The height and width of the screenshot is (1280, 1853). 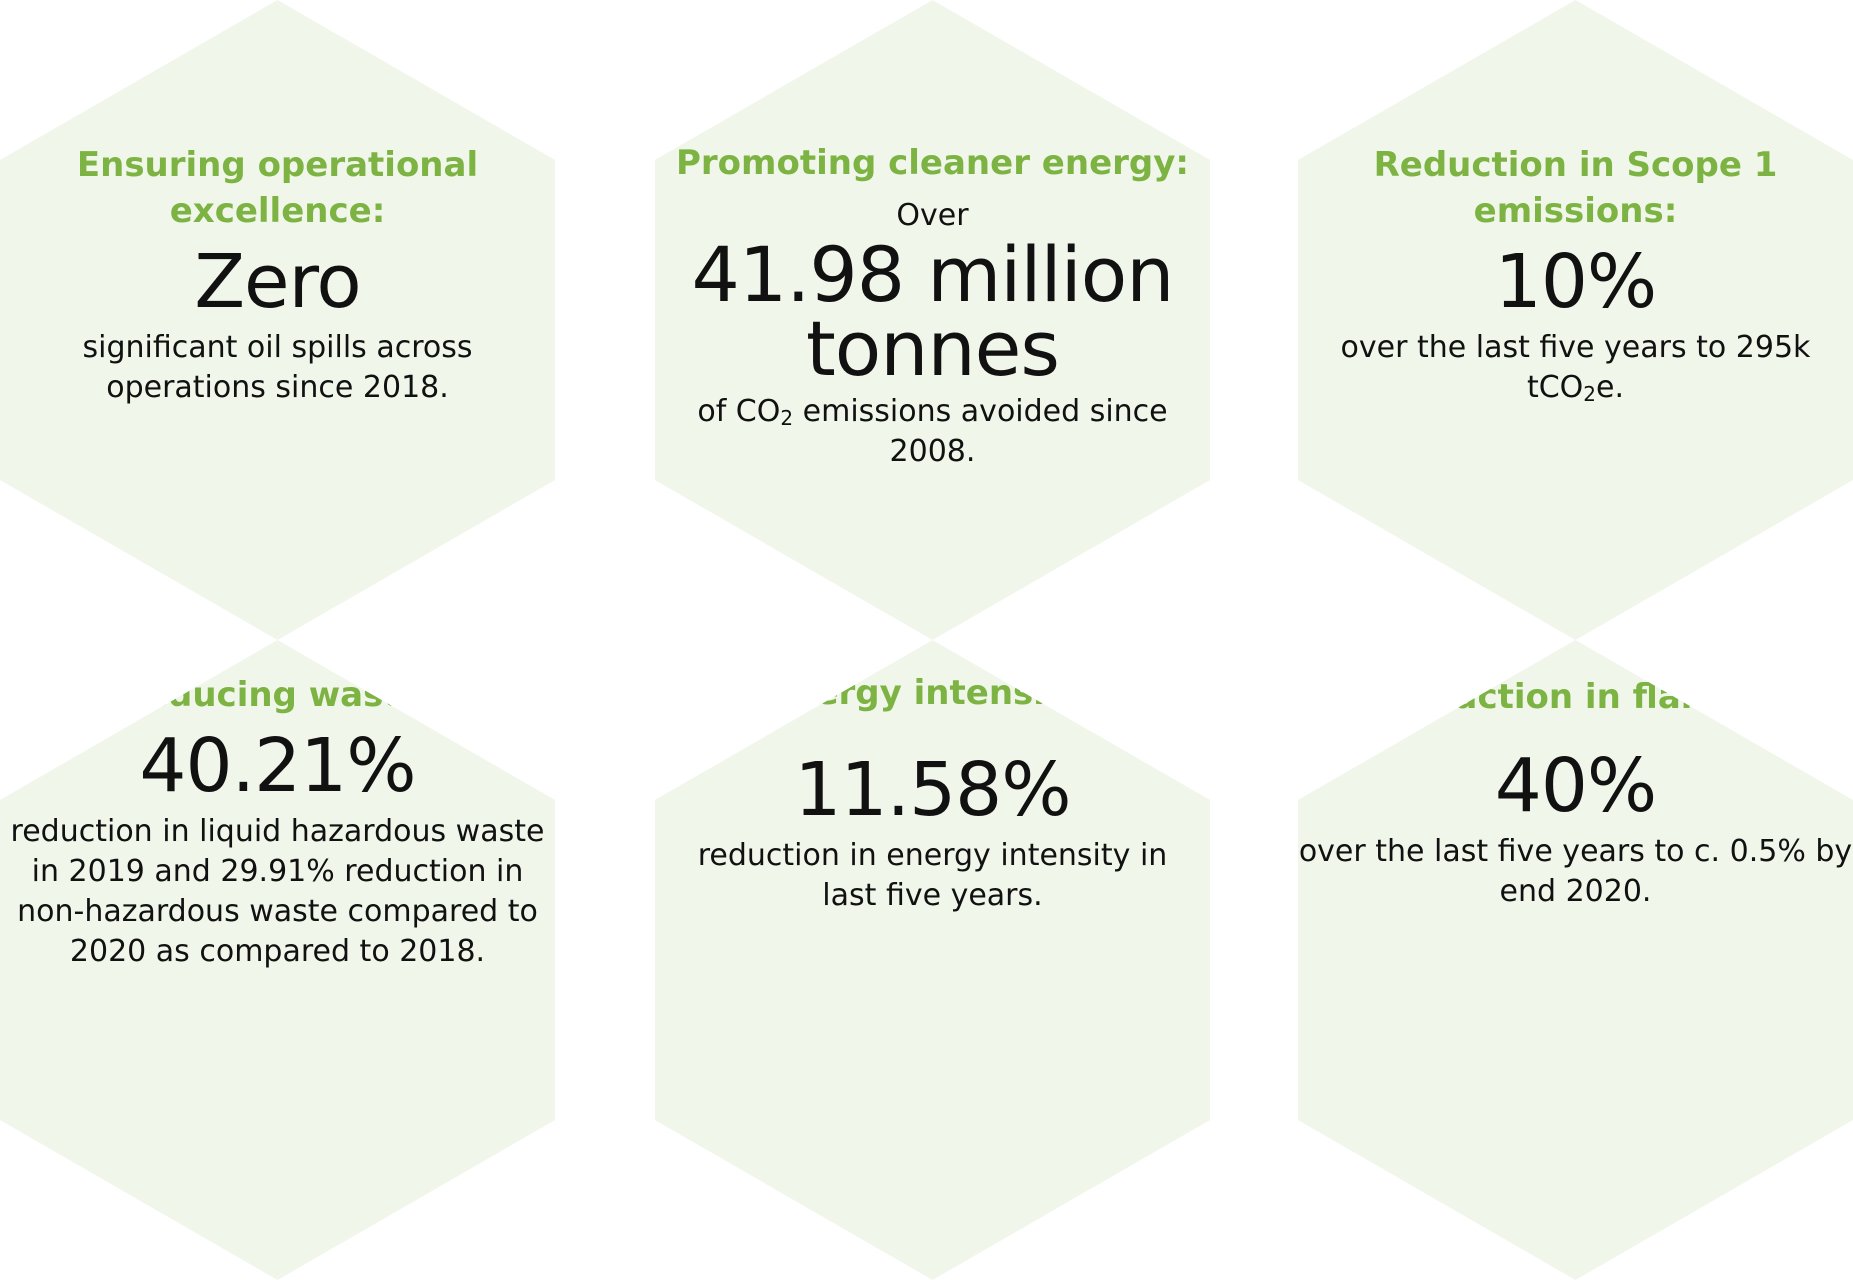 I want to click on desc-prefix: over the last five years to 295k tCO, so click(x=1575, y=367).